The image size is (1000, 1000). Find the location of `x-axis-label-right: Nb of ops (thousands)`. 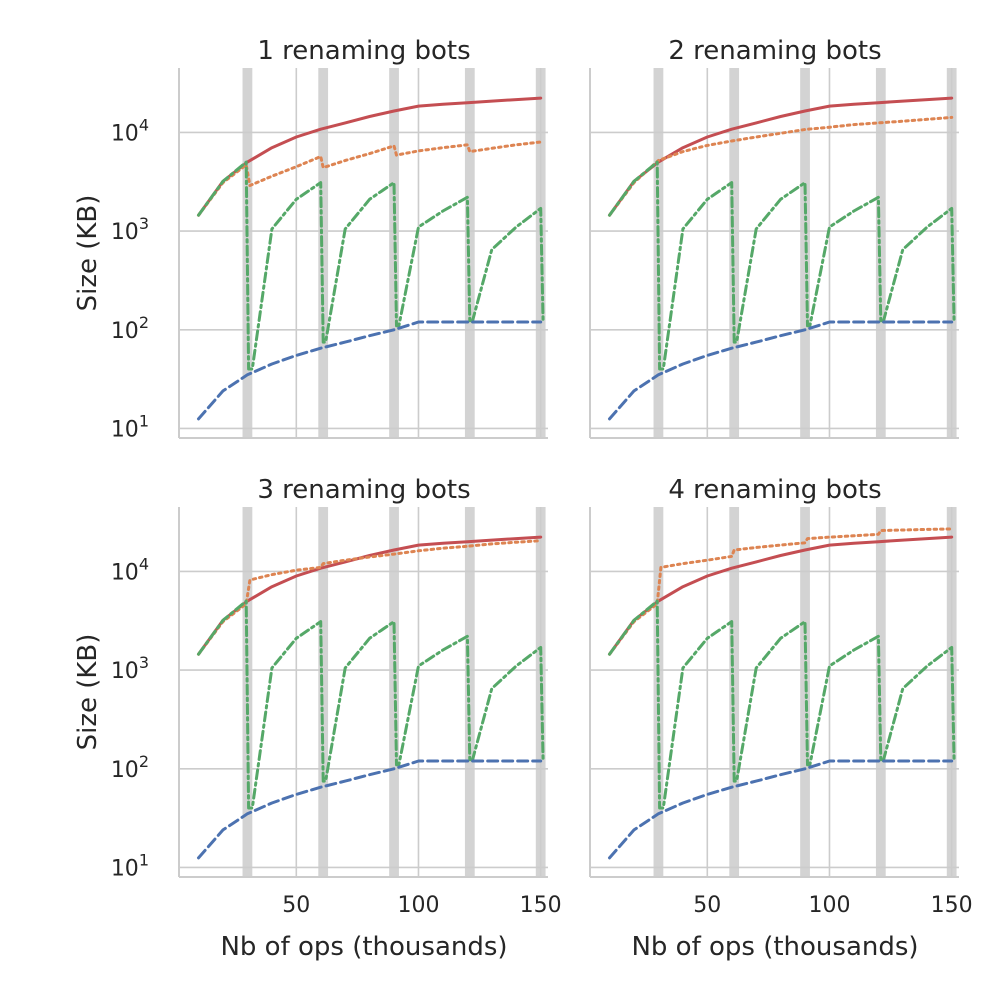

x-axis-label-right: Nb of ops (thousands) is located at coordinates (774, 947).